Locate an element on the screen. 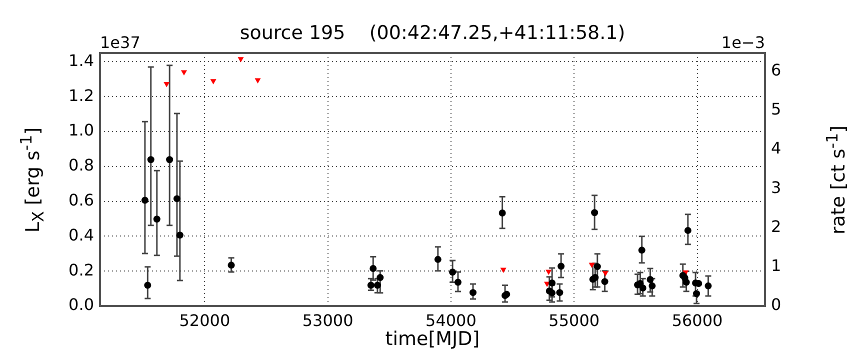 The height and width of the screenshot is (360, 864). x-axis-title: time[MJD] is located at coordinates (432, 339).